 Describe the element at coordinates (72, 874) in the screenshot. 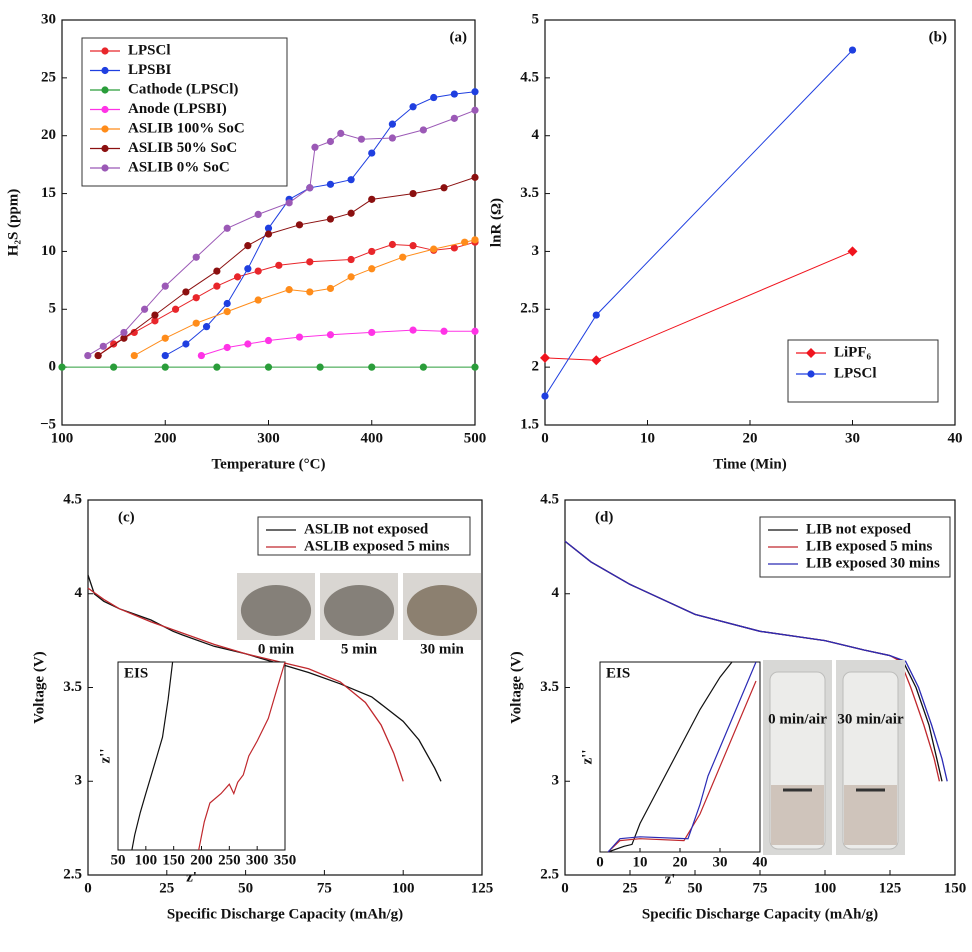

I see `y-tick-label: 2.5` at that location.